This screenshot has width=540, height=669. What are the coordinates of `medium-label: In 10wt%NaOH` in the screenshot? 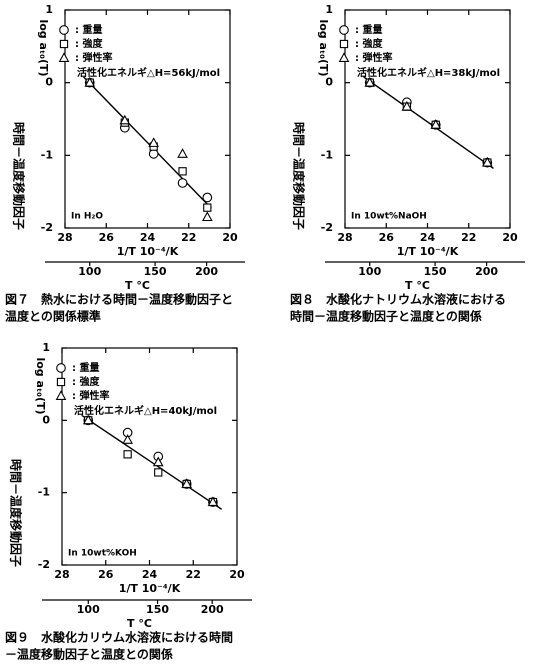 It's located at (389, 217).